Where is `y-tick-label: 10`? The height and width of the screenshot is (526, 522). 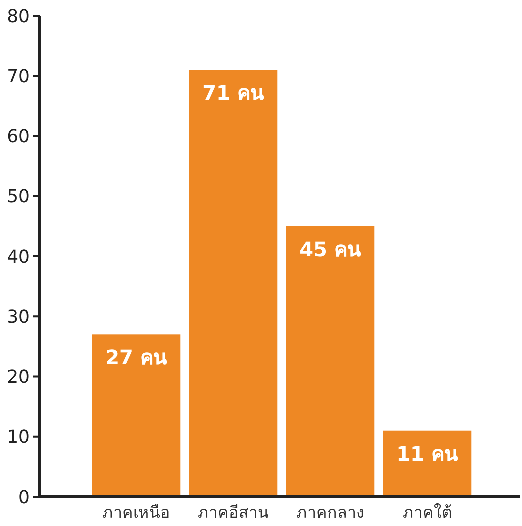 y-tick-label: 10 is located at coordinates (18, 437).